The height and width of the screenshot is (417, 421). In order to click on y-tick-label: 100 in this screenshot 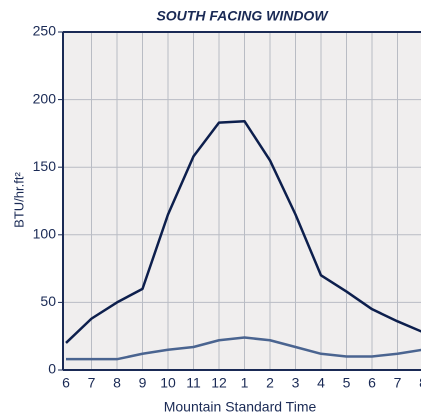, I will do `click(45, 234)`.